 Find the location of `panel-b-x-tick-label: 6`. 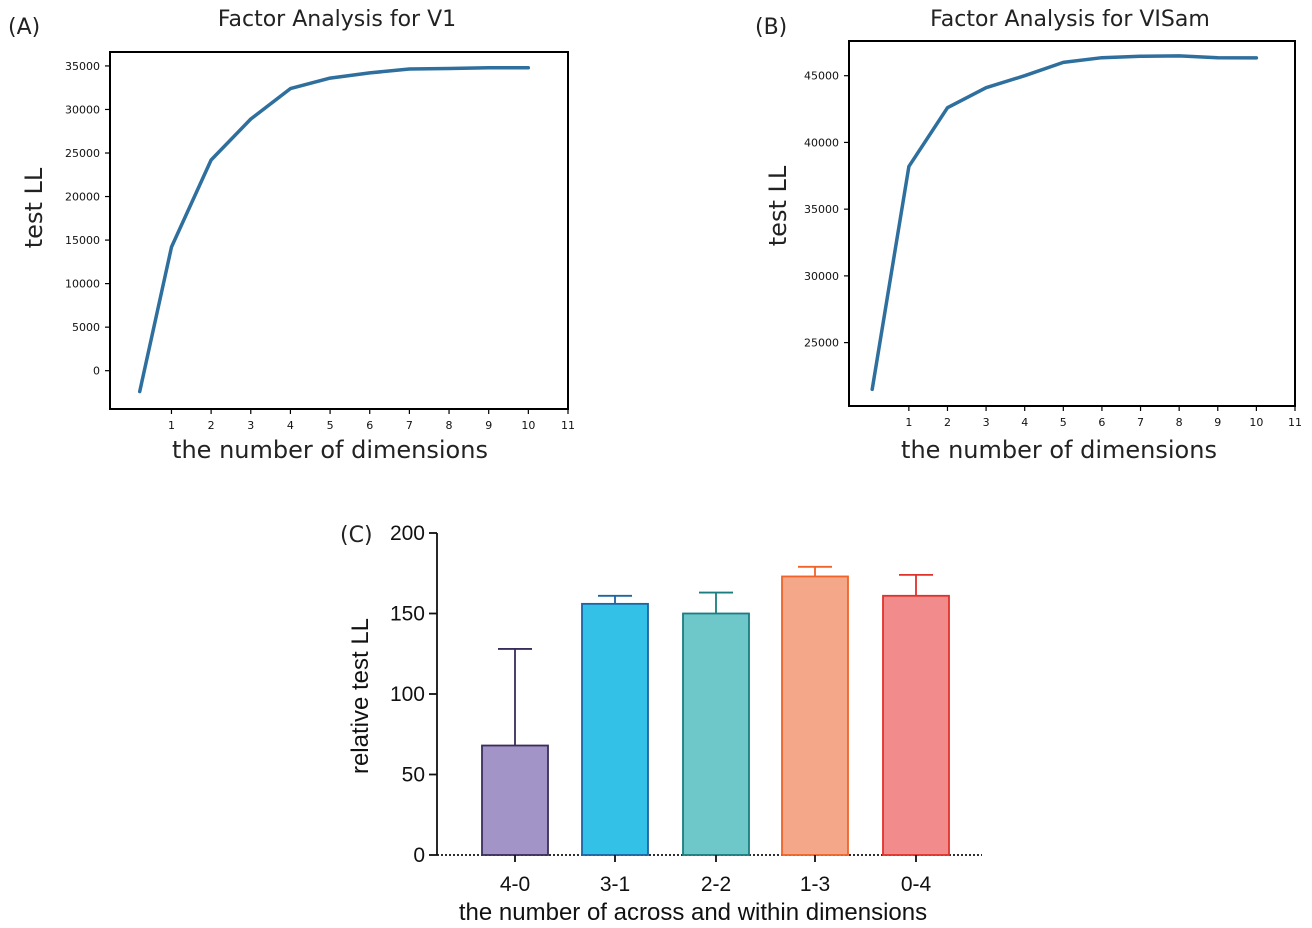

panel-b-x-tick-label: 6 is located at coordinates (1101, 422).